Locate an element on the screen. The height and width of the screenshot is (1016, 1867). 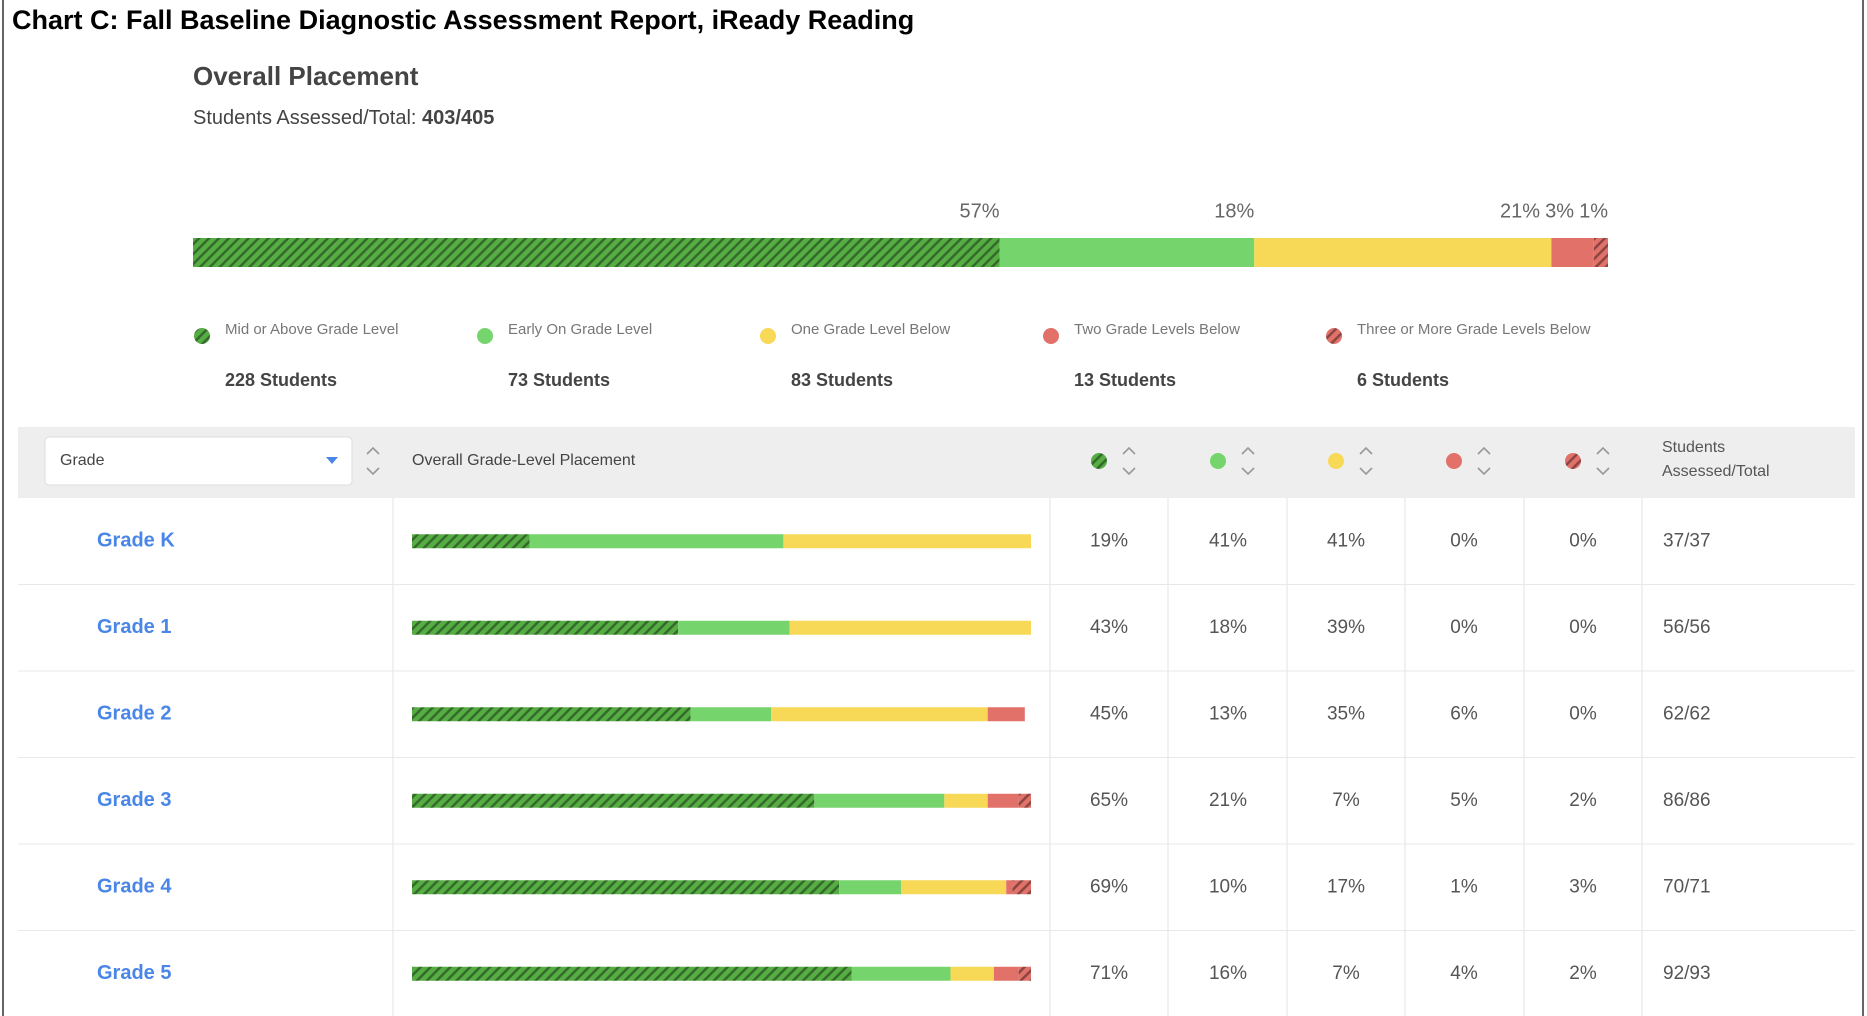
row-percent: 3% is located at coordinates (1583, 886).